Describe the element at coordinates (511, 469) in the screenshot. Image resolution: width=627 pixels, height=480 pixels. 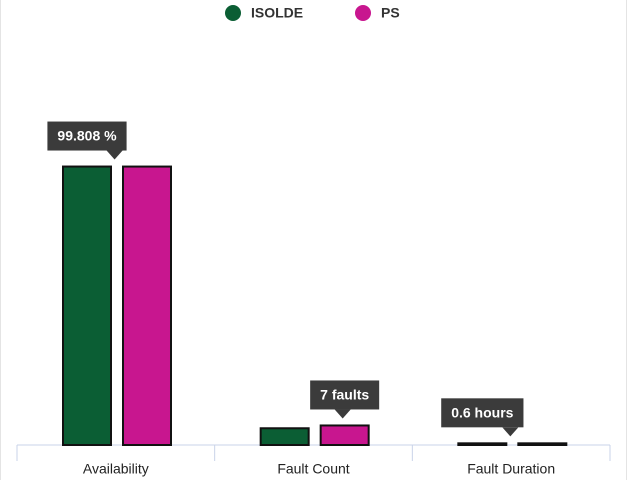
I see `x-tick-label: Fault Duration` at that location.